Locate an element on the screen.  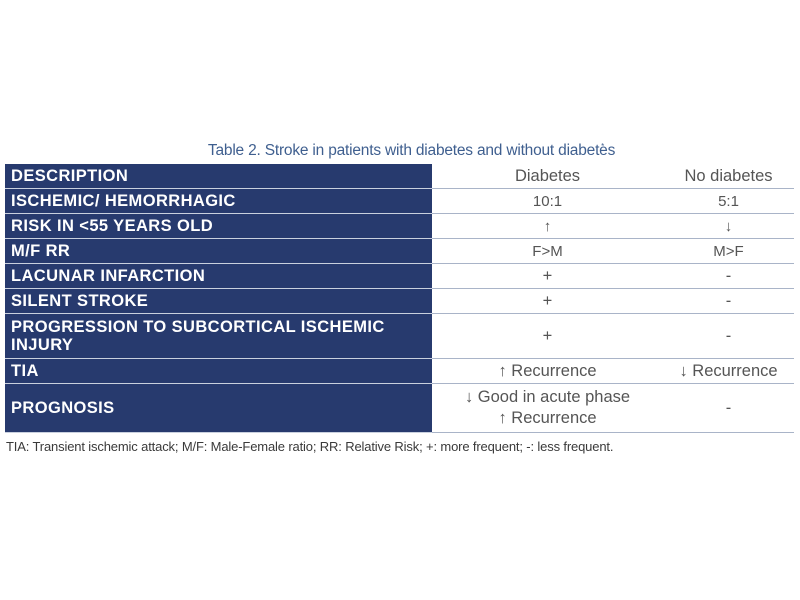
table-row: SILENT STROKE + - is located at coordinates (399, 301).